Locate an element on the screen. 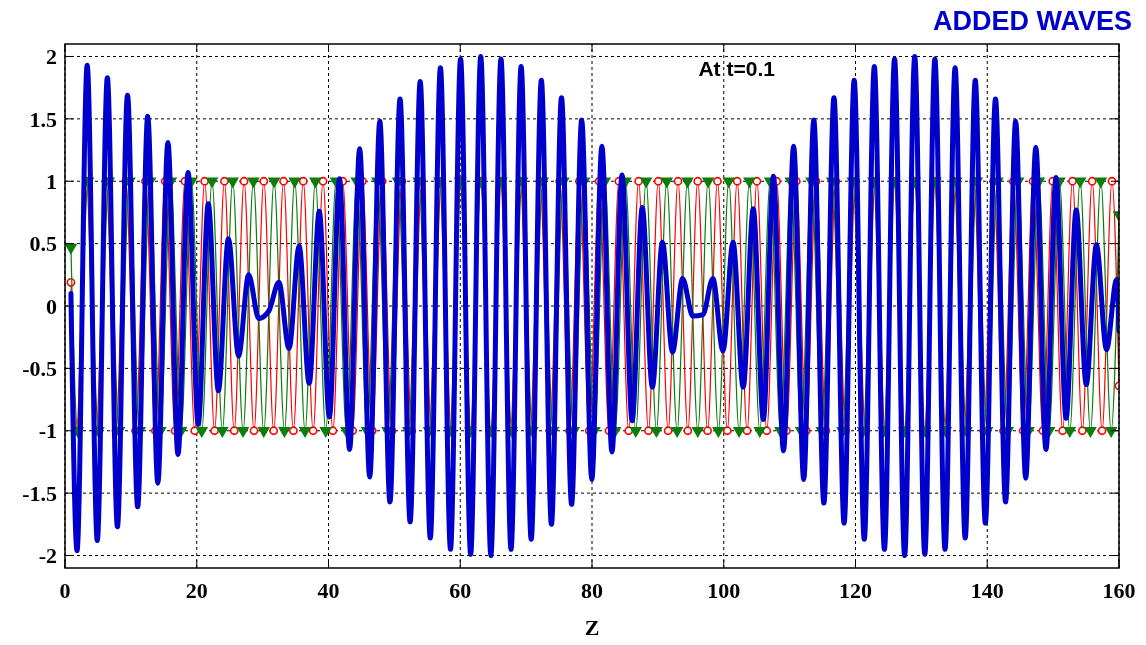 This screenshot has width=1146, height=645. y-tick-label: -0.5 is located at coordinates (39, 369).